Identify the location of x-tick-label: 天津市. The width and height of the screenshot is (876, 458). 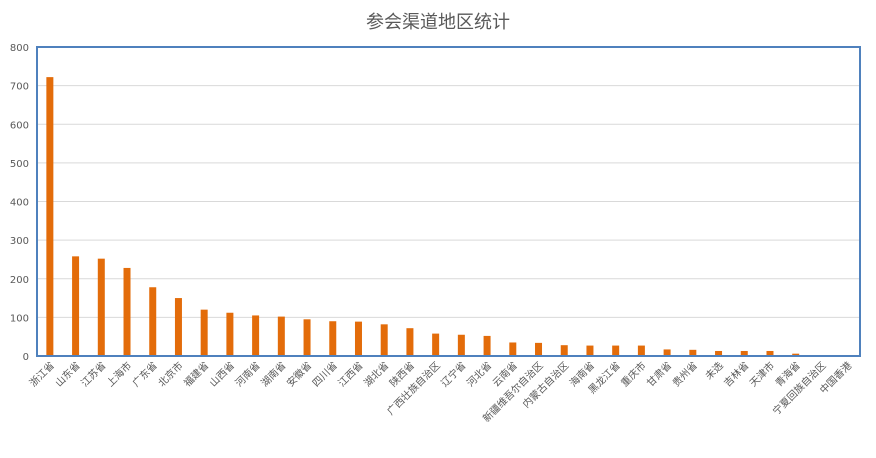
(762, 374).